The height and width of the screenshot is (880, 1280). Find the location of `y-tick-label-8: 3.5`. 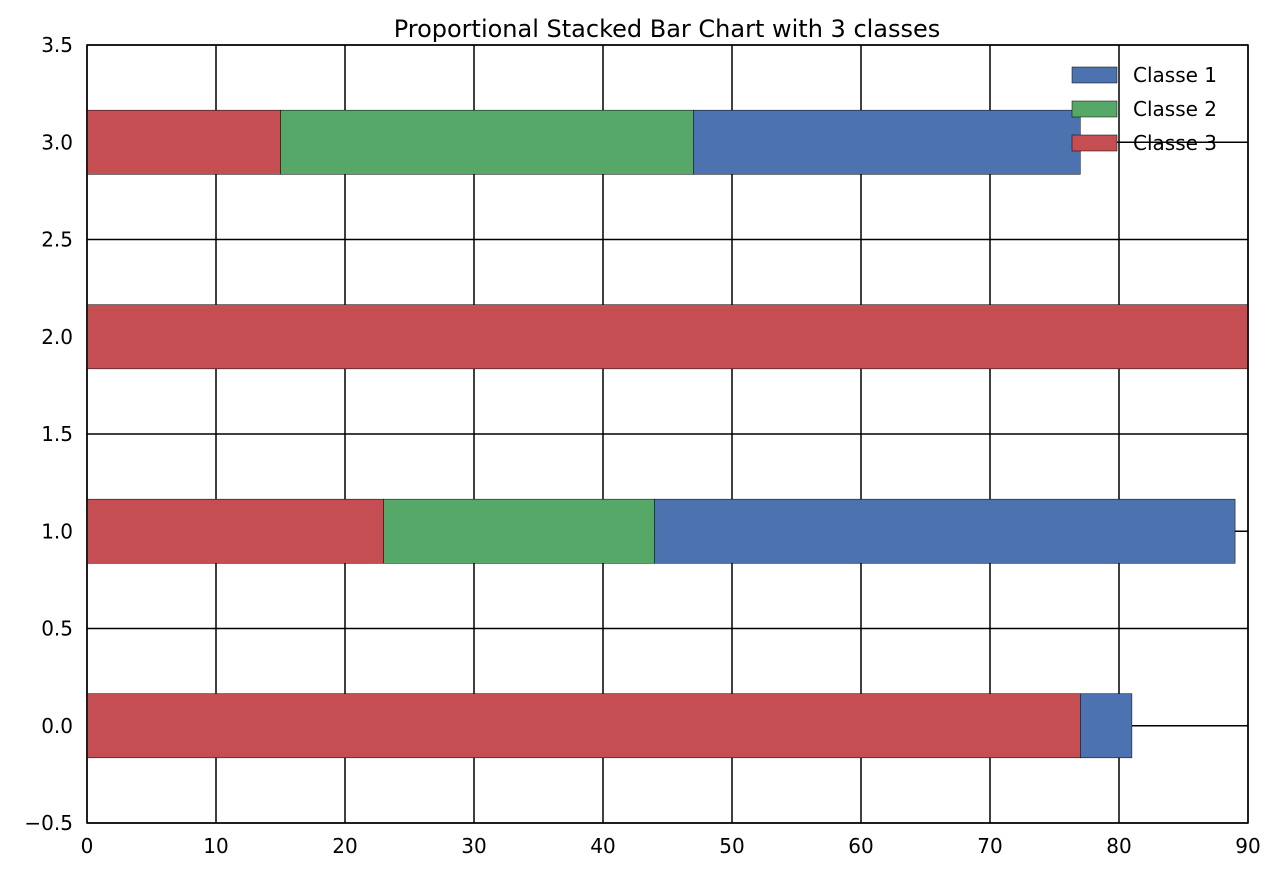

y-tick-label-8: 3.5 is located at coordinates (57, 45).